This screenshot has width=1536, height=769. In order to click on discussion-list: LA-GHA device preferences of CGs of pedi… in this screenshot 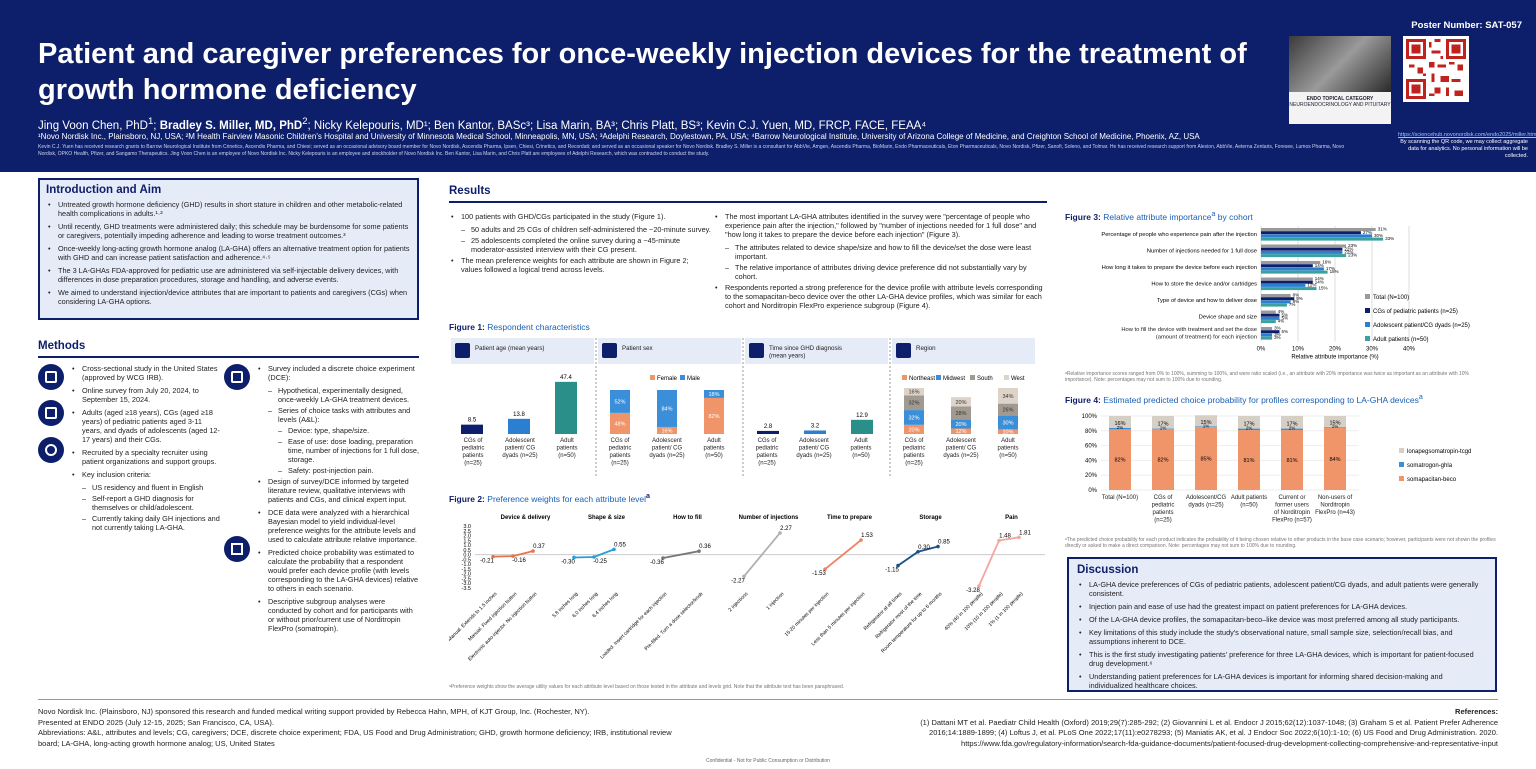, I will do `click(1282, 635)`.